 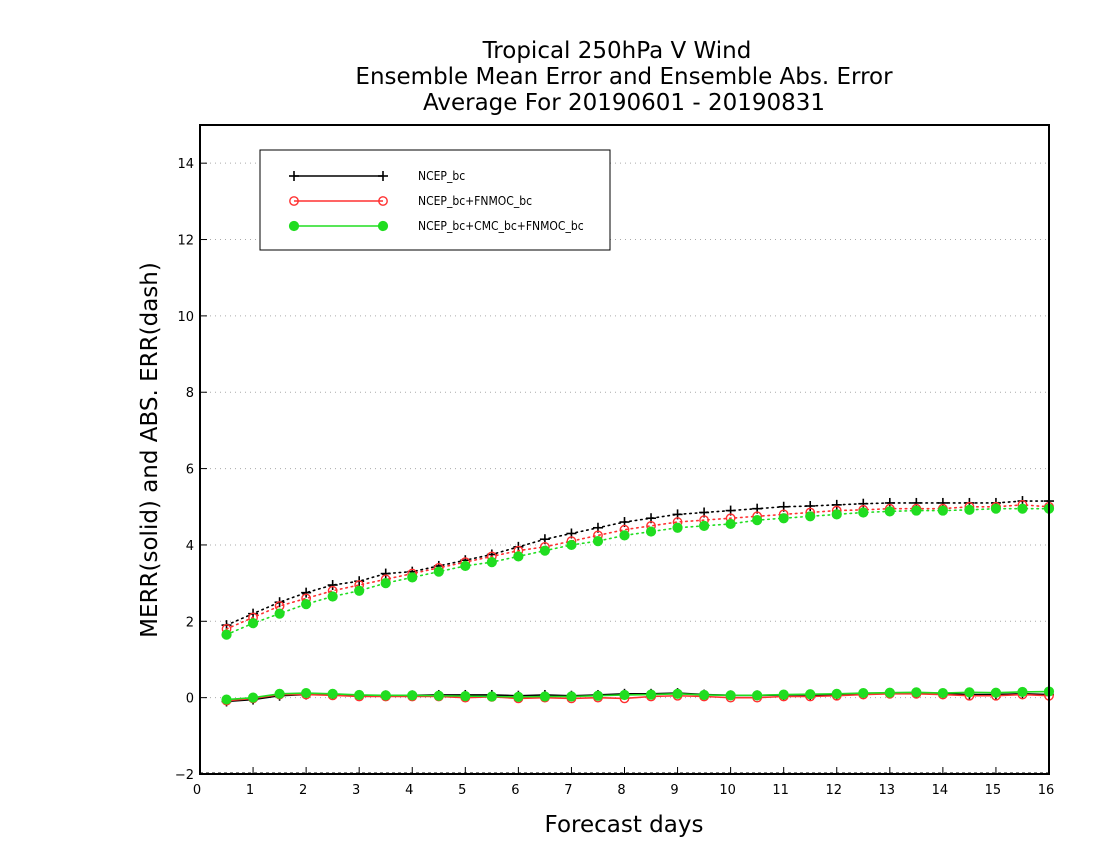 What do you see at coordinates (624, 825) in the screenshot?
I see `x-axis-label: Forecast days` at bounding box center [624, 825].